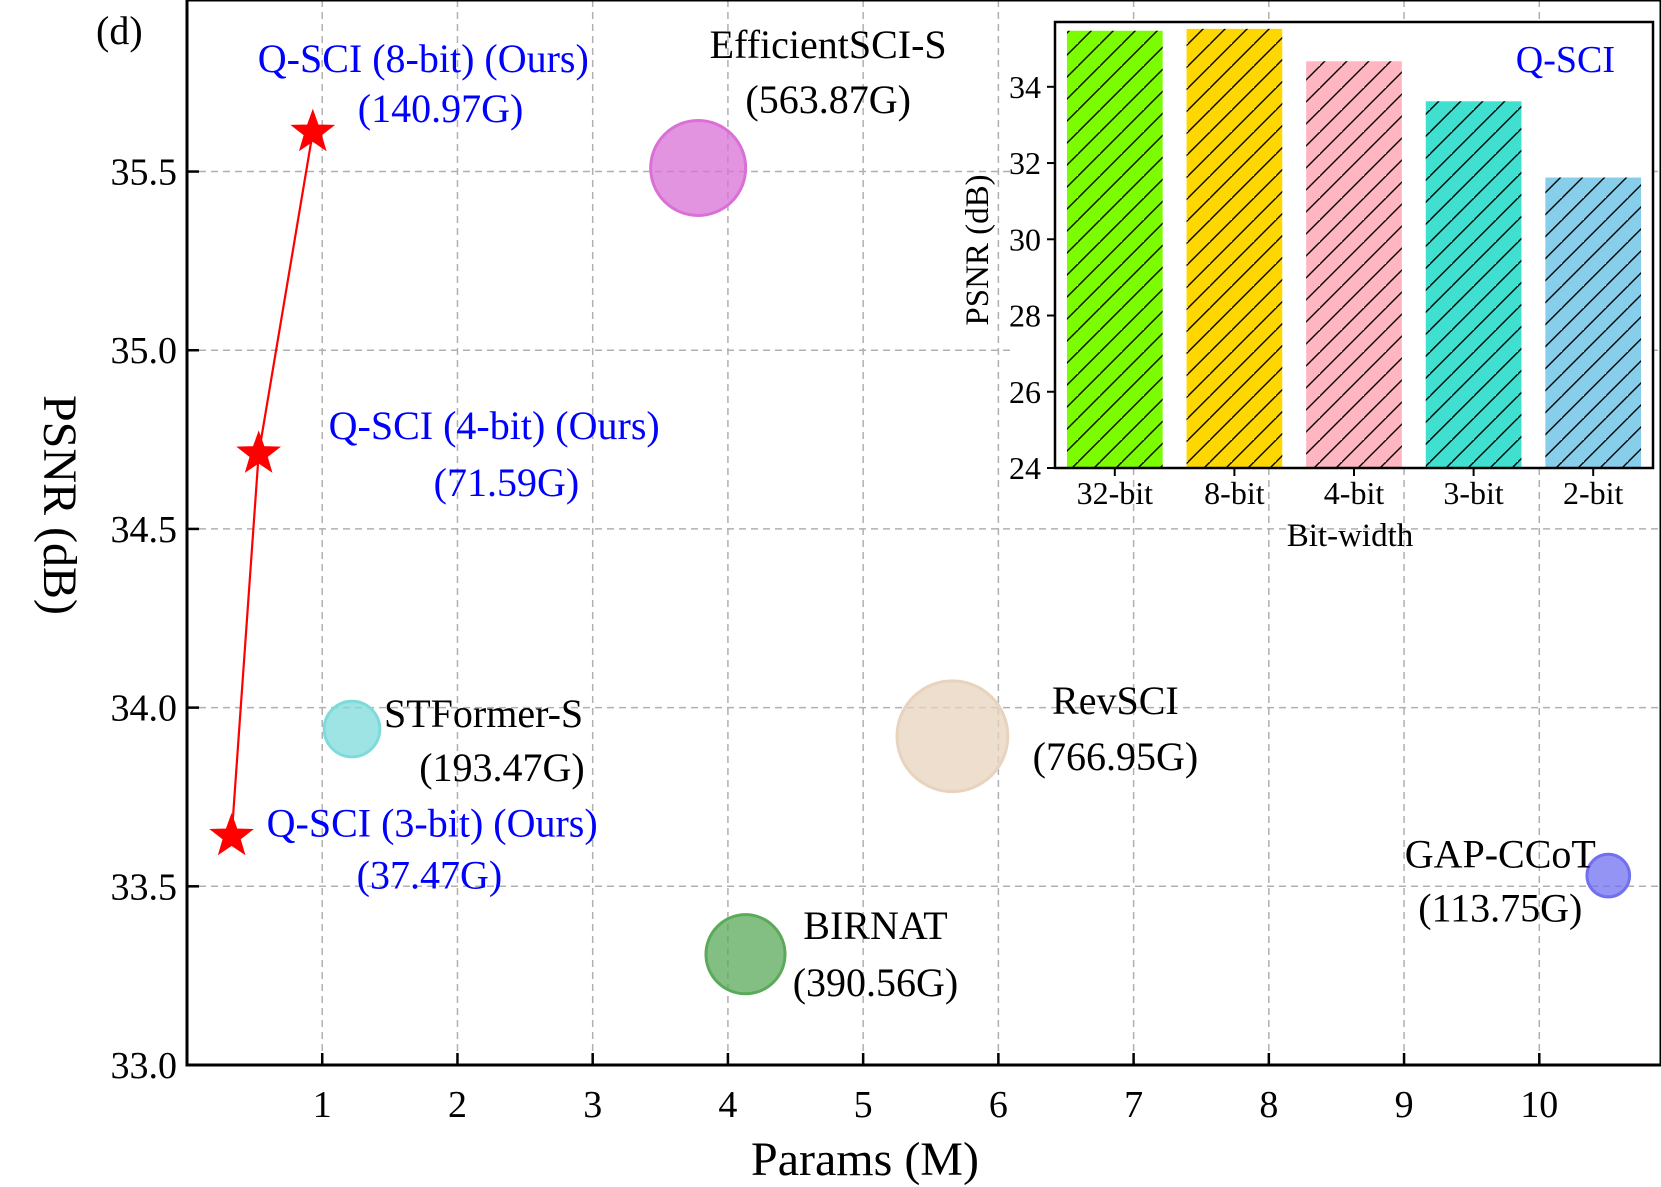 This screenshot has width=1661, height=1187. What do you see at coordinates (978, 249) in the screenshot?
I see `inset-y-axis-label: PSNR (dB)` at bounding box center [978, 249].